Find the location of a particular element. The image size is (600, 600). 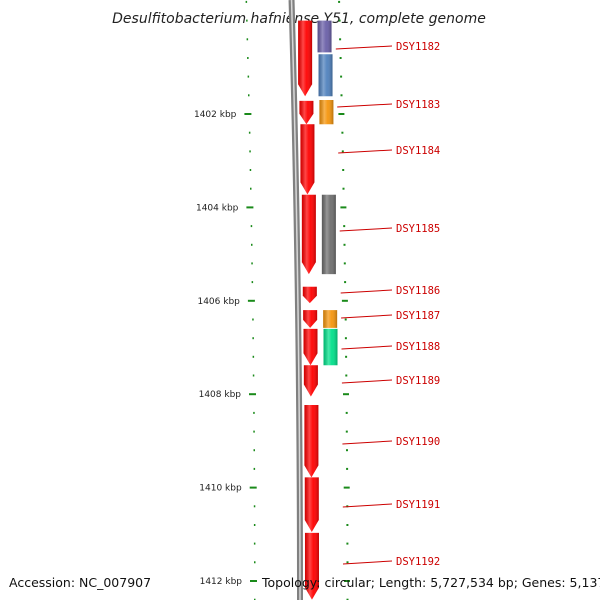

kbp-axis-label: 1404 kbp is located at coordinates (217, 208).